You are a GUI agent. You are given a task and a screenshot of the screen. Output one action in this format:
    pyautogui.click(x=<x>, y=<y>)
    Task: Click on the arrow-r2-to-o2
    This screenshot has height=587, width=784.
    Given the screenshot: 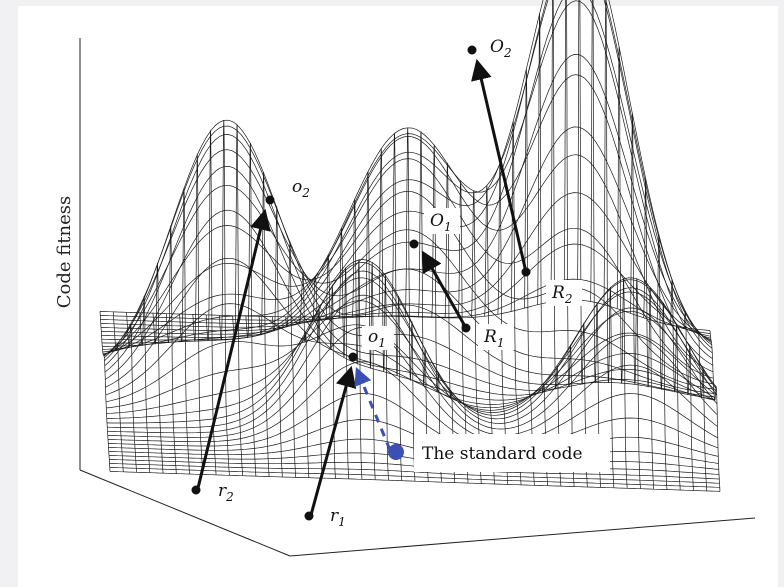 What is the action you would take?
    pyautogui.click(x=233, y=348)
    